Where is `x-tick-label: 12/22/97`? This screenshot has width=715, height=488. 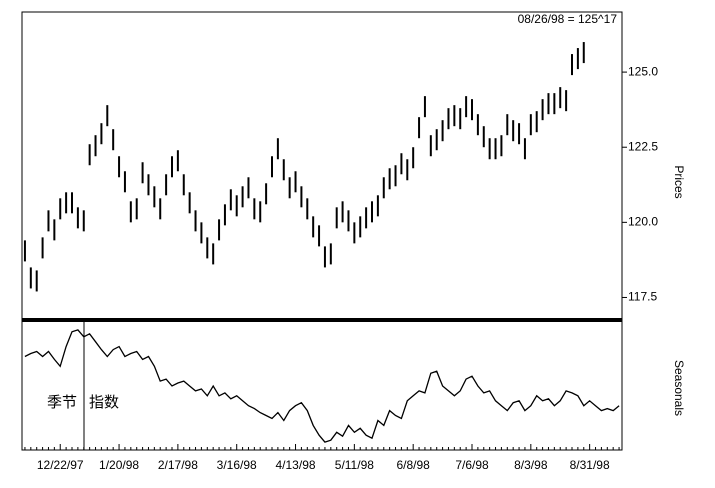
x-tick-label: 12/22/97 is located at coordinates (60, 465).